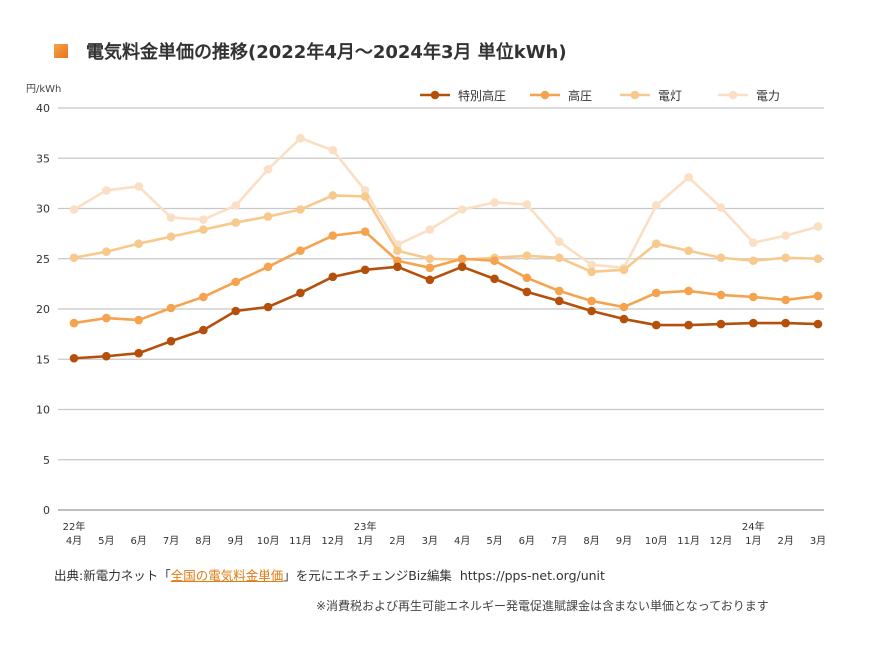 The image size is (870, 652). I want to click on legend-label-2: 電灯, so click(670, 96).